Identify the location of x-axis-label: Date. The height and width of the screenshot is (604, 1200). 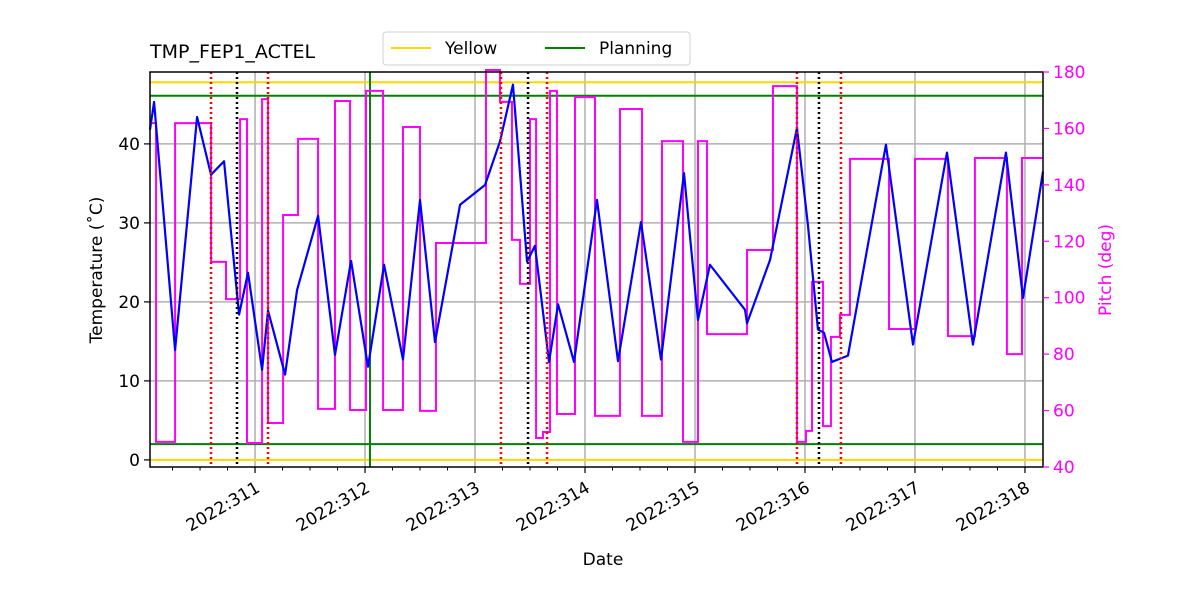
(603, 560).